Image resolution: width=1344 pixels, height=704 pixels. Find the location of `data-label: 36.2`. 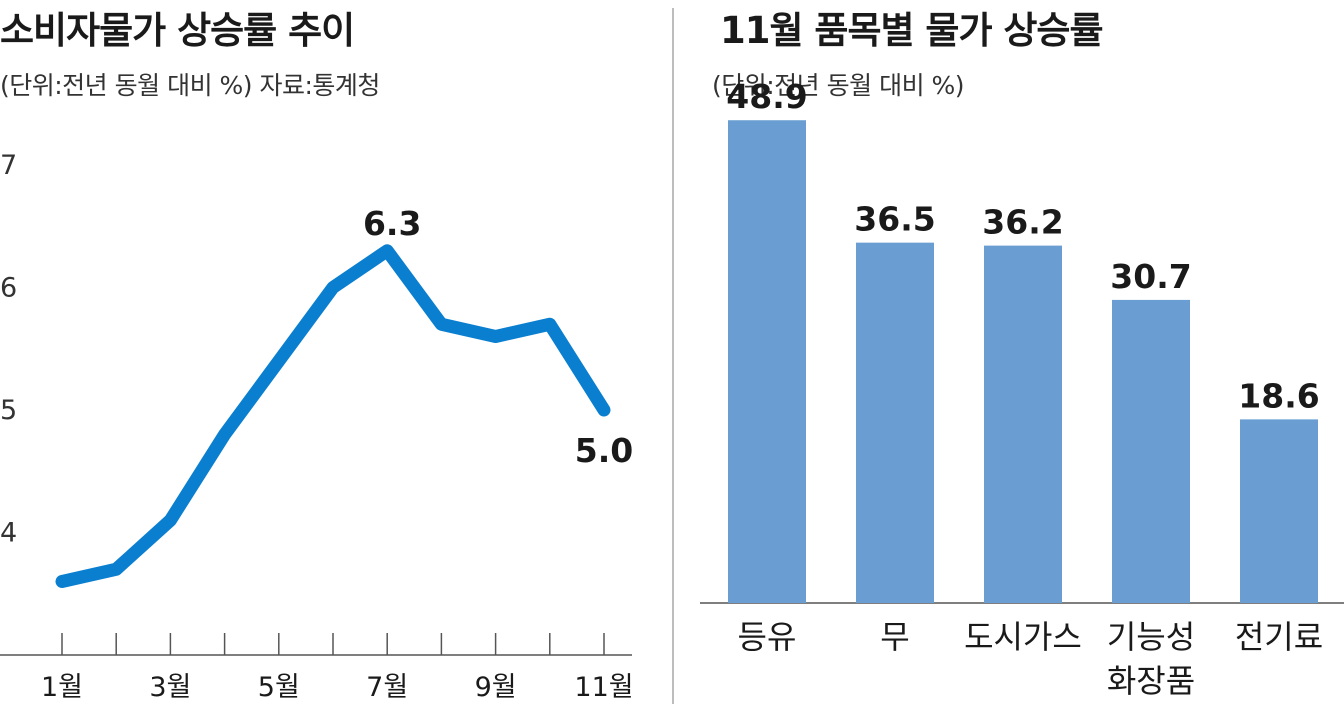

data-label: 36.2 is located at coordinates (1022, 222).